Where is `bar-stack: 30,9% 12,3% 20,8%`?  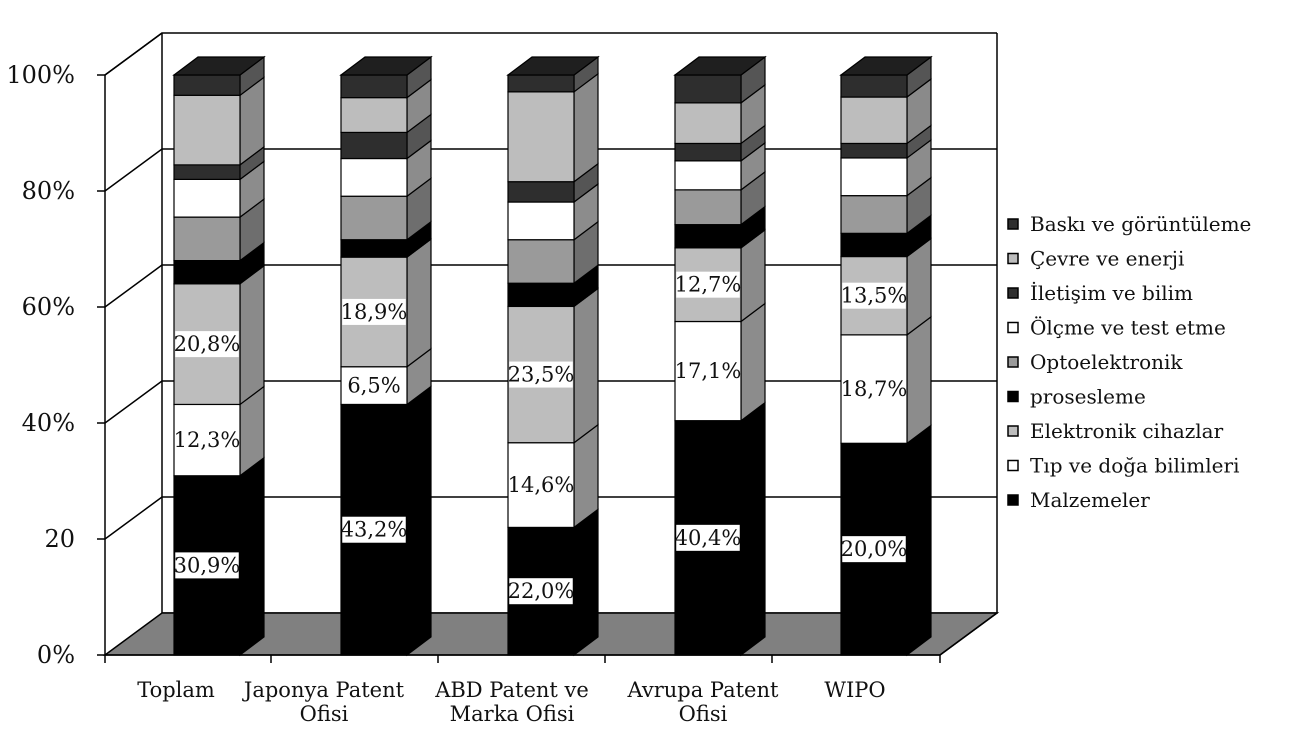
bar-stack: 30,9% 12,3% 20,8% is located at coordinates (219, 356).